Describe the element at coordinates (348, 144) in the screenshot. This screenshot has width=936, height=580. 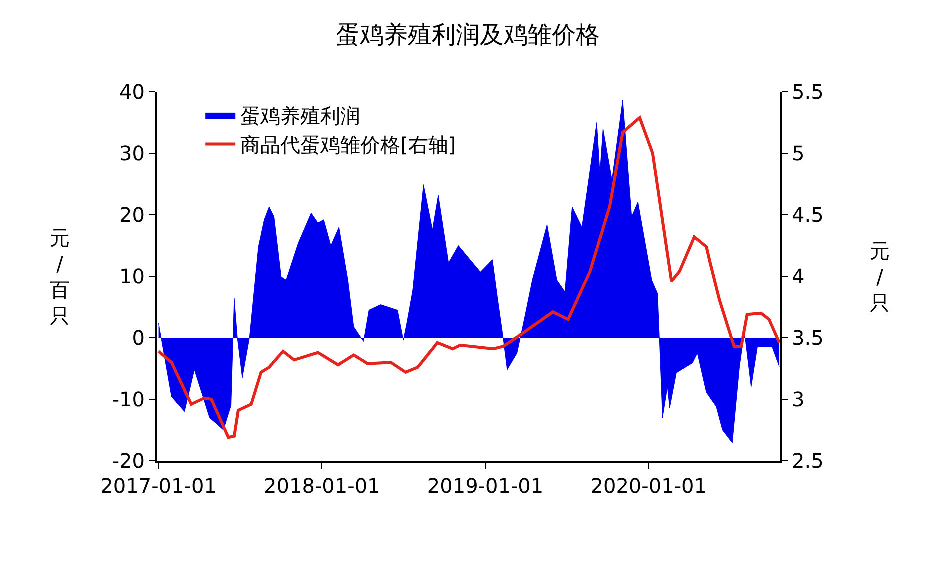
I see `legend-label: 商品代蛋鸡雏价格[右轴]` at that location.